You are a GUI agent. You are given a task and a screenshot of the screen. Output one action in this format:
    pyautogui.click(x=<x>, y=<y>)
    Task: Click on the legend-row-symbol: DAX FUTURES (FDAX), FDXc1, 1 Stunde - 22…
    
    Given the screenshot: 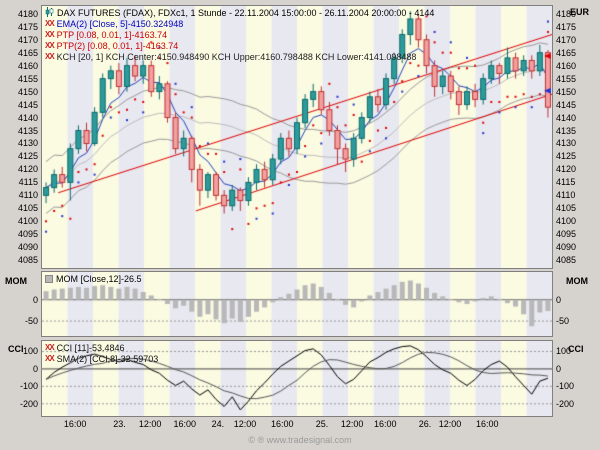 What is the action you would take?
    pyautogui.click(x=240, y=12)
    